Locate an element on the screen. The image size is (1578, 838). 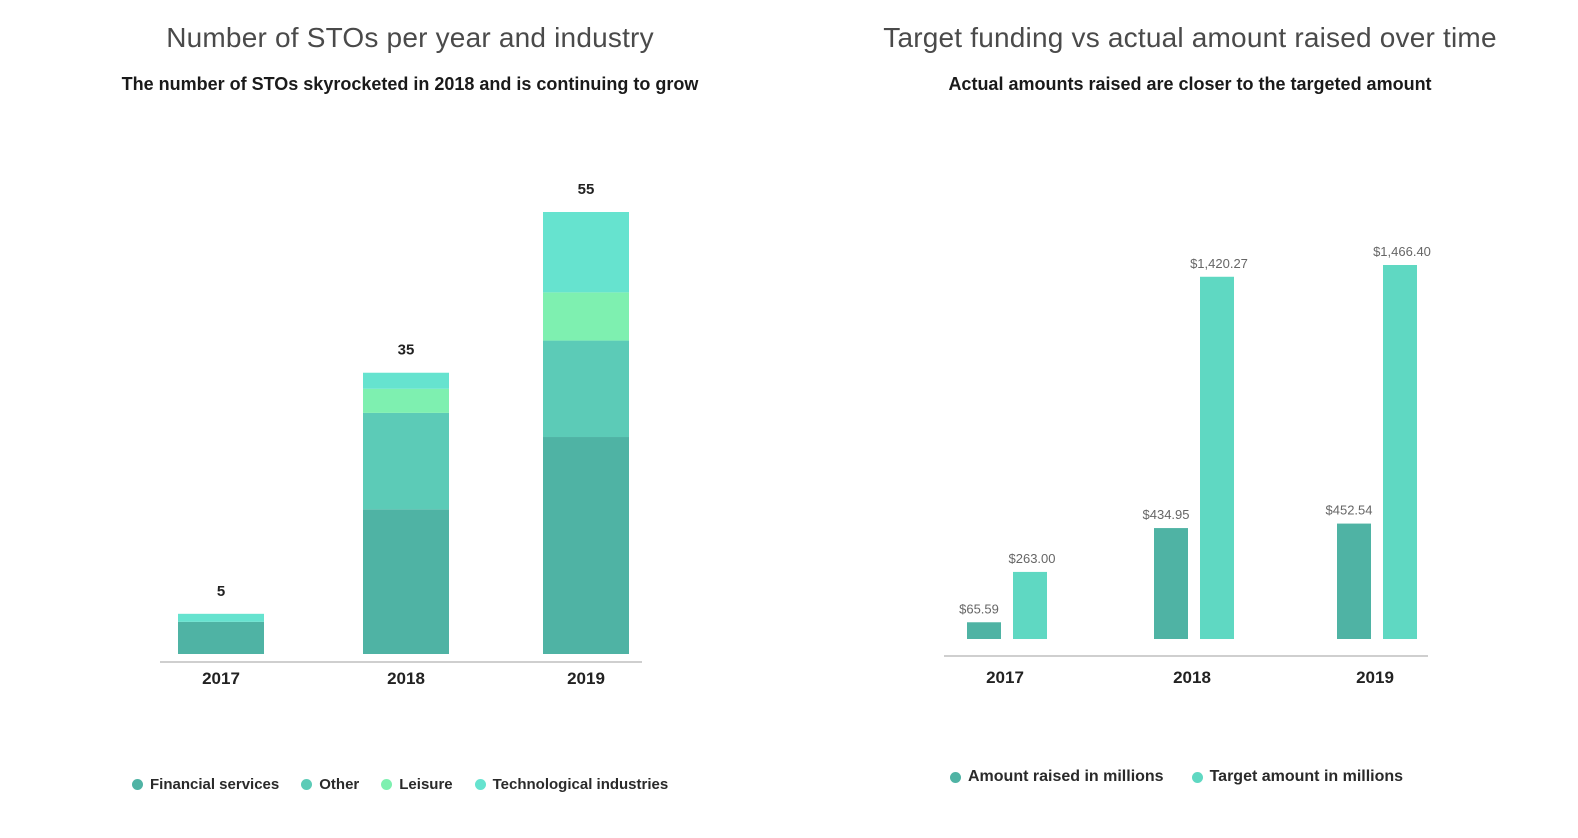
legend-item: Leisure is located at coordinates (417, 784).